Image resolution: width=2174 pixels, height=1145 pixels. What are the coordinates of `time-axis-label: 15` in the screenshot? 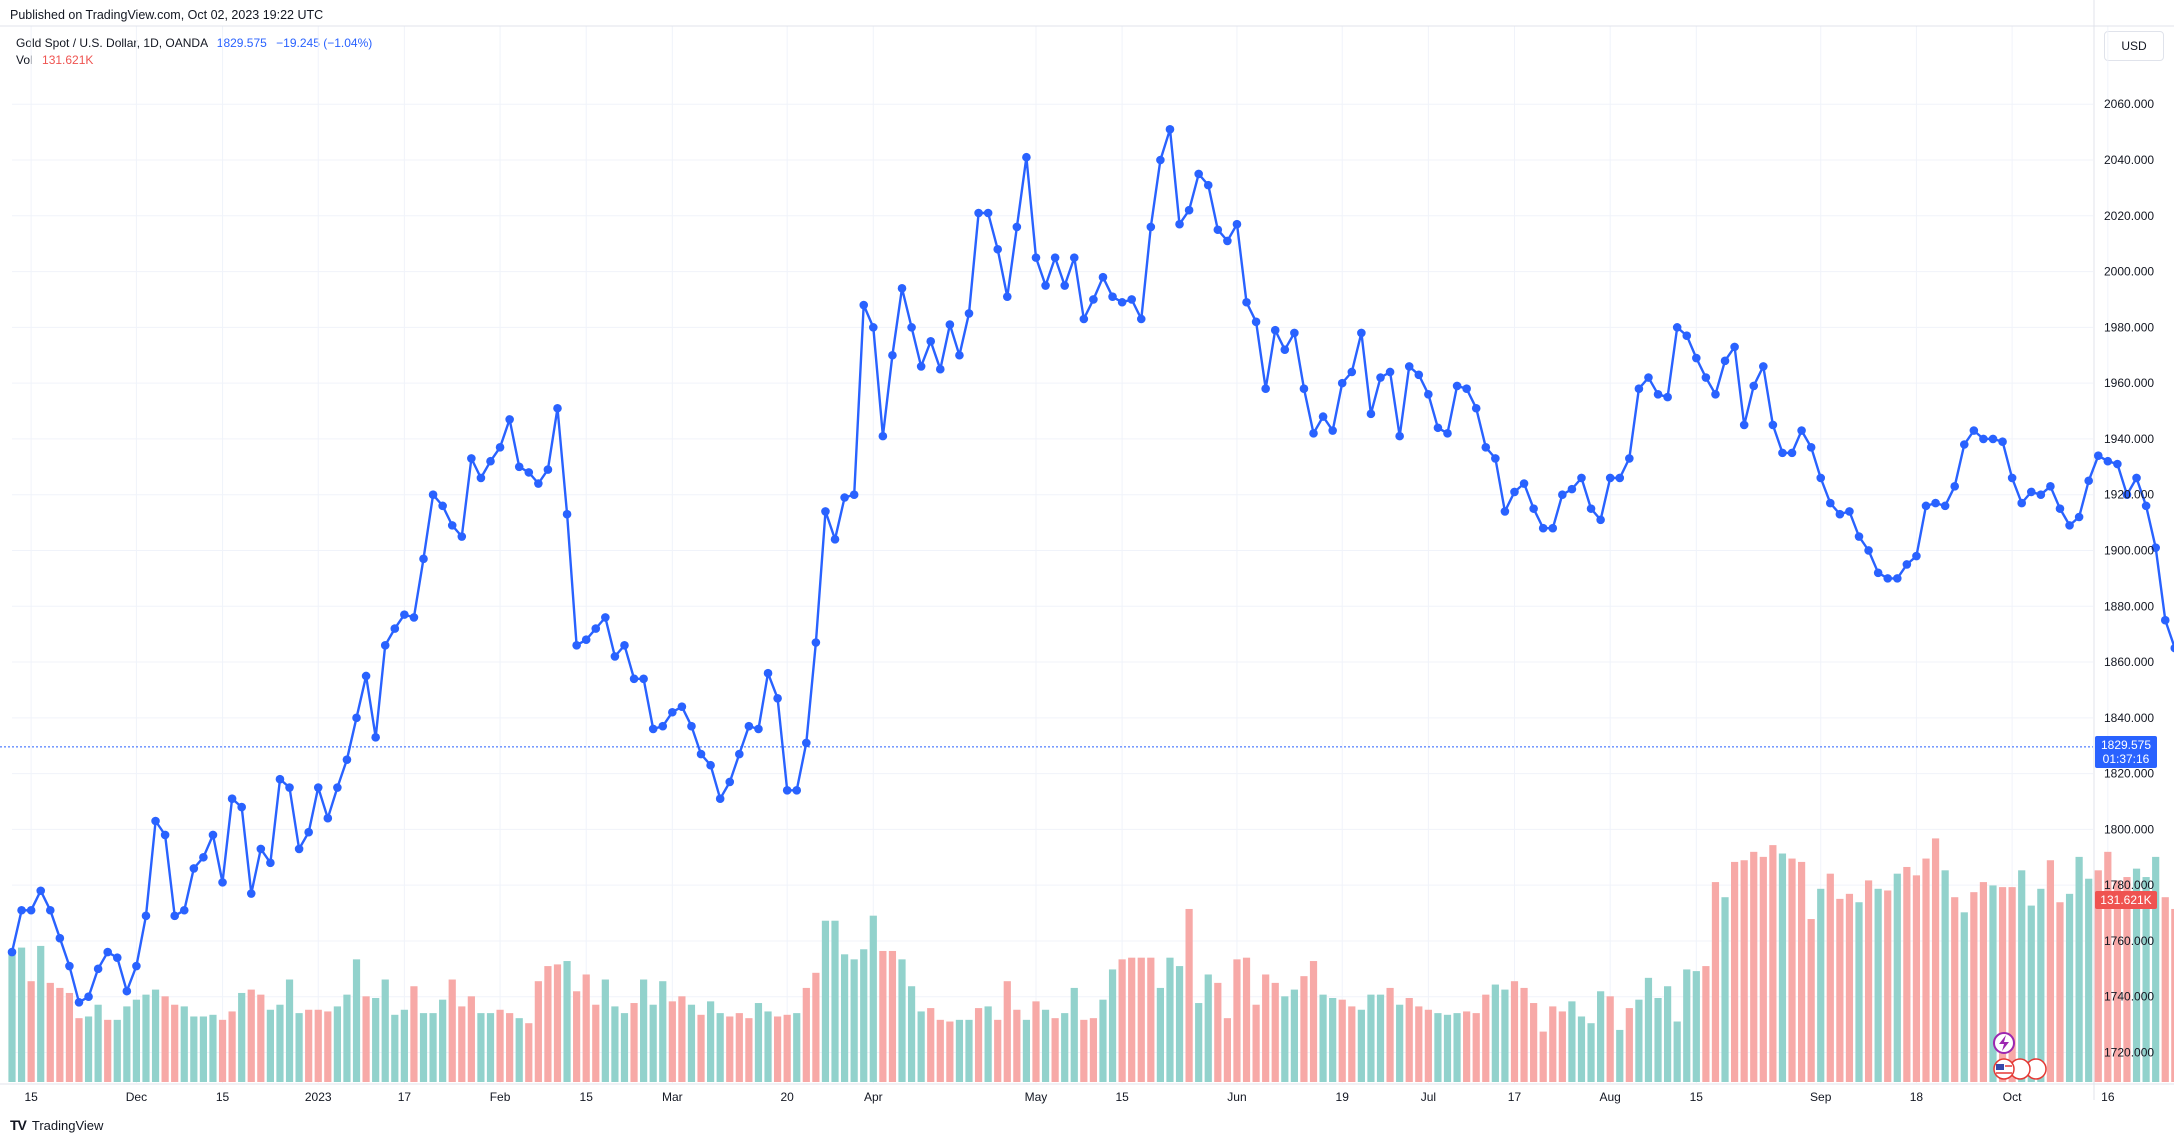 It's located at (587, 1097).